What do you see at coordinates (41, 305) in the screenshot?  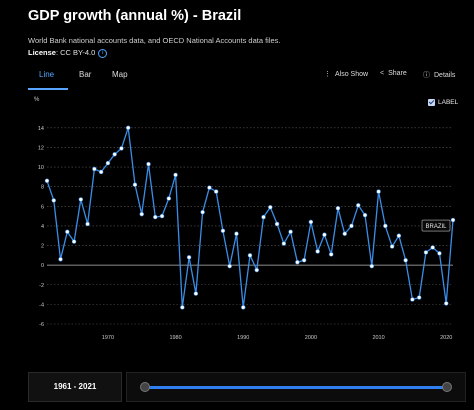 I see `y-tick-label: -4` at bounding box center [41, 305].